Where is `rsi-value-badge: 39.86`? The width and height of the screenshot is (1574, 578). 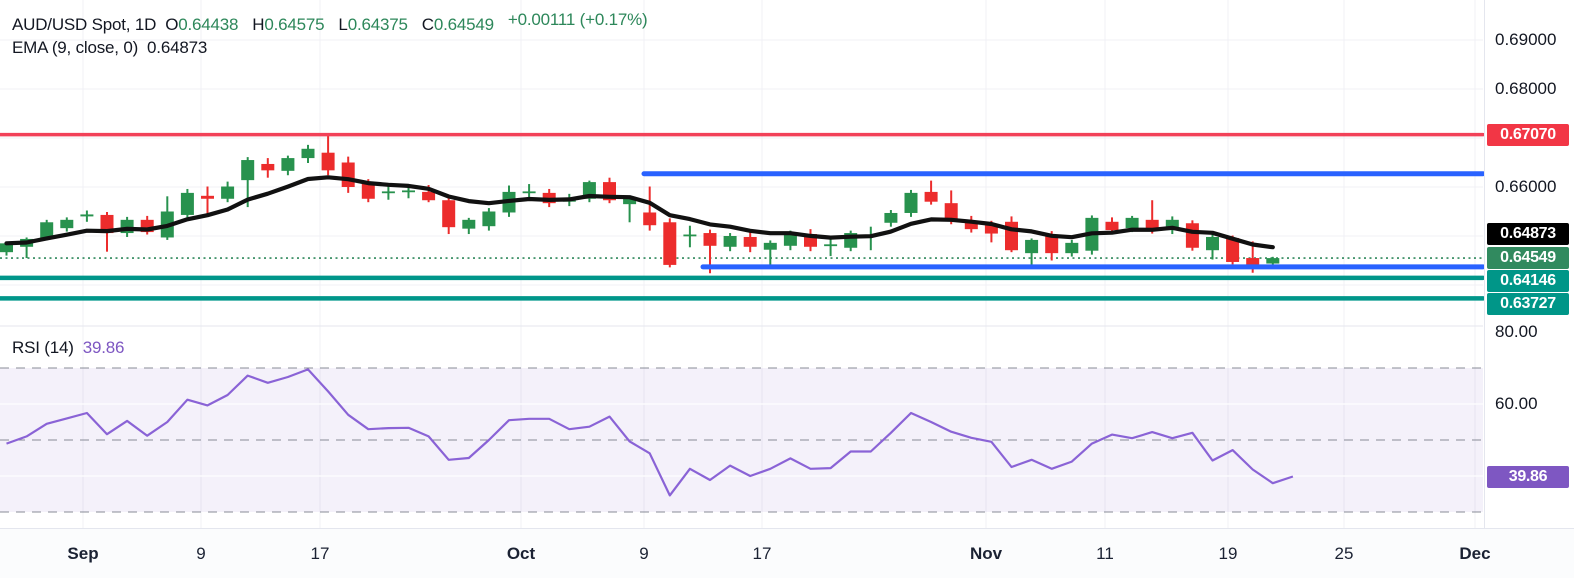 rsi-value-badge: 39.86 is located at coordinates (1528, 476).